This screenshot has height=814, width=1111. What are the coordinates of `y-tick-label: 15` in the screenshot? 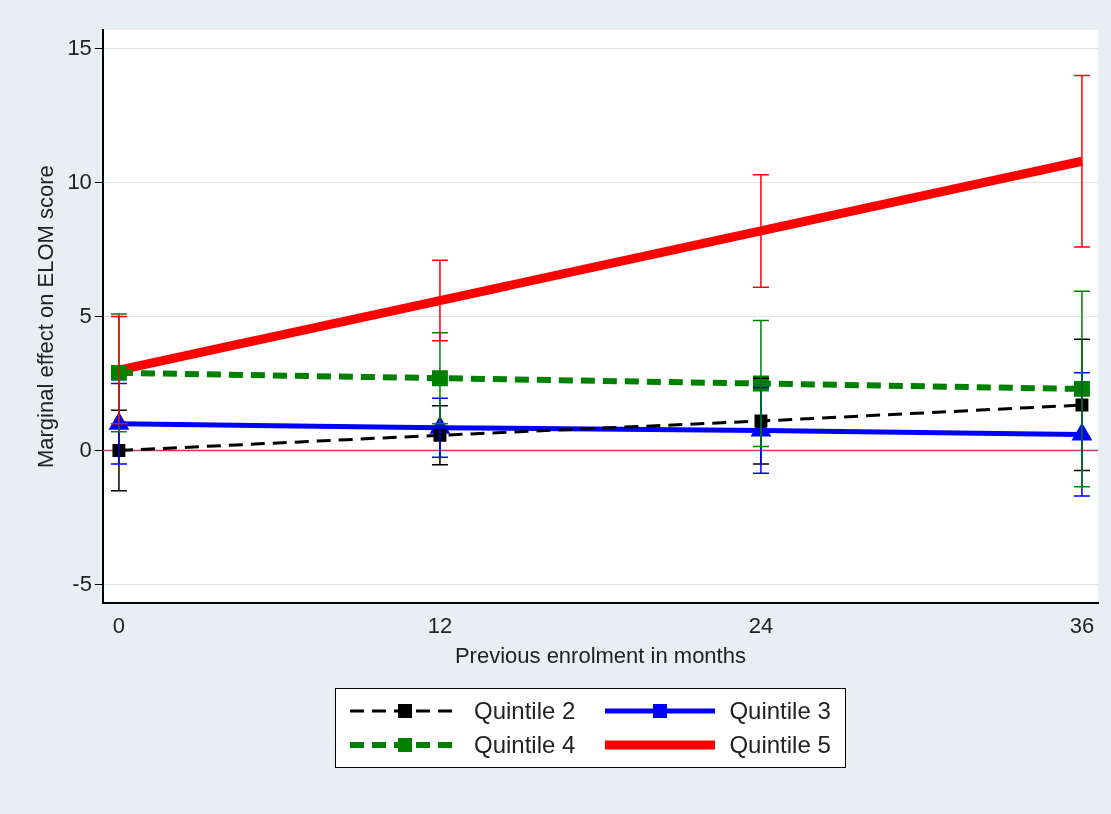 It's located at (79, 47).